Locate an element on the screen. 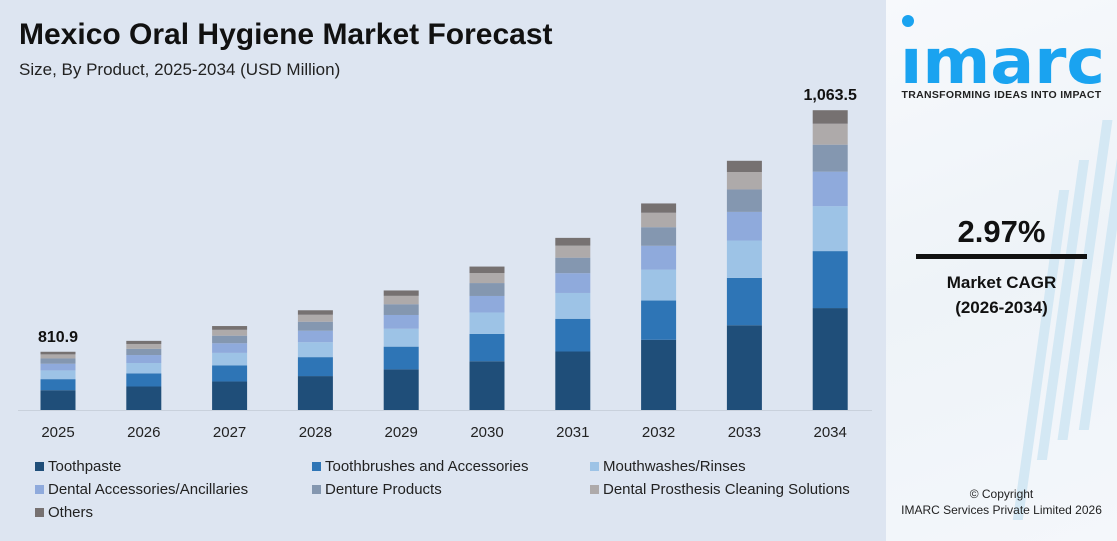 Image resolution: width=1117 pixels, height=541 pixels. copyright-text: © Copyright is located at coordinates (1001, 494).